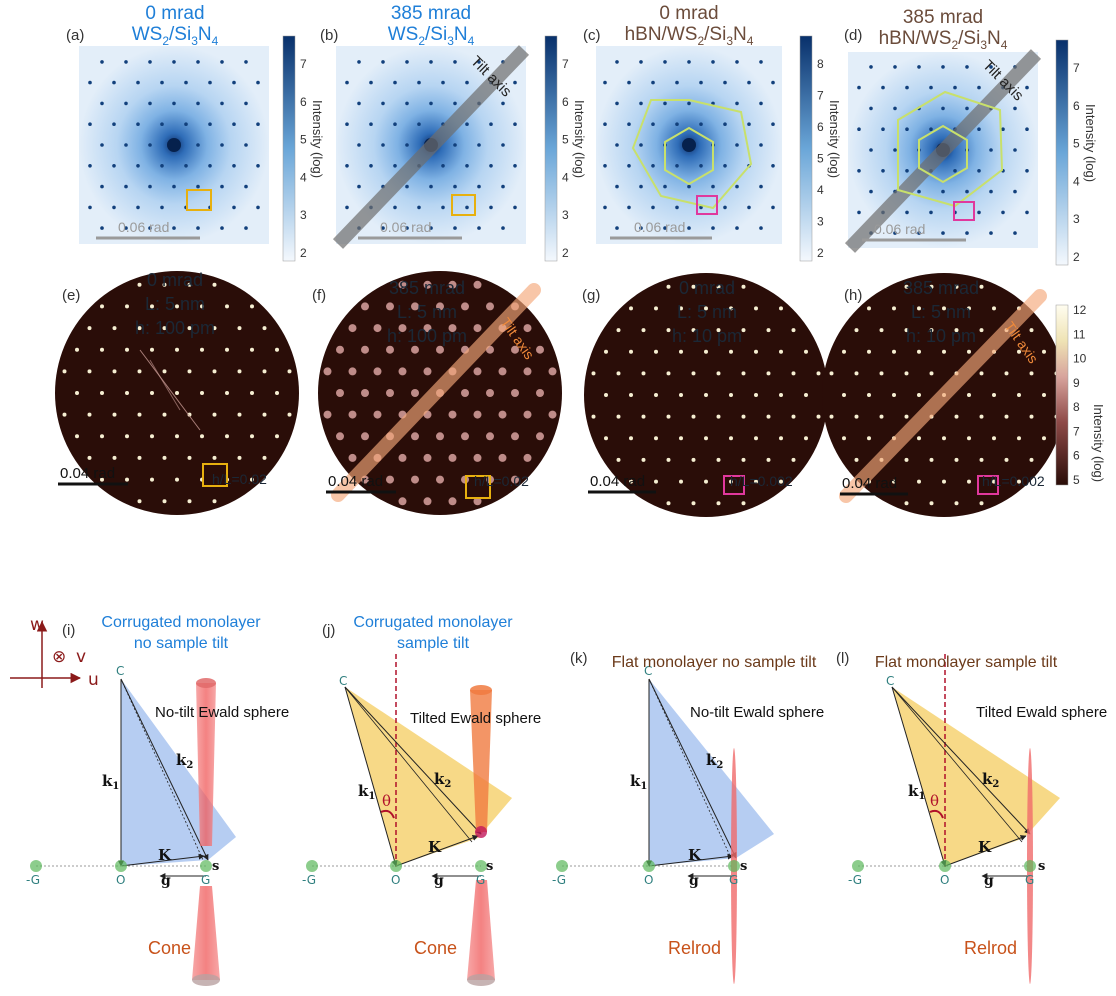  I want to click on colorbar-tick: 2, so click(303, 253).